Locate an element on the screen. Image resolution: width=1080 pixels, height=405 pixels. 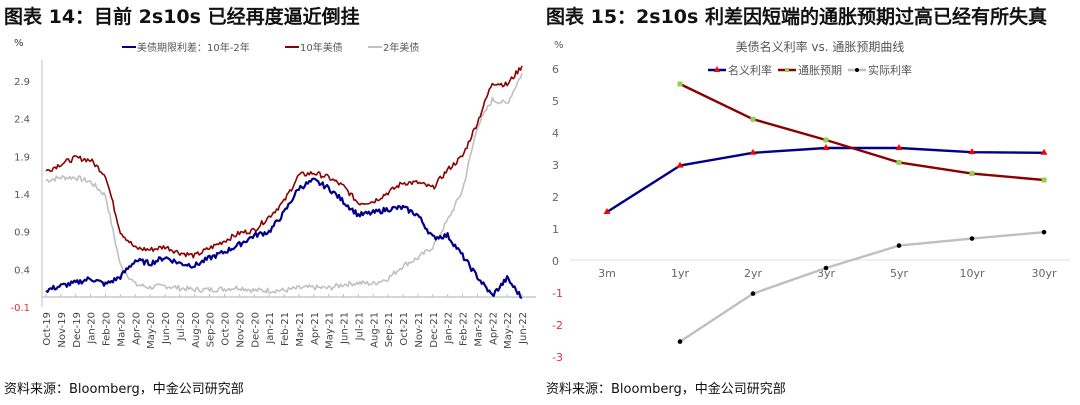
left-legend-item-0: 美债期限利差：10年-2年 is located at coordinates (186, 47).